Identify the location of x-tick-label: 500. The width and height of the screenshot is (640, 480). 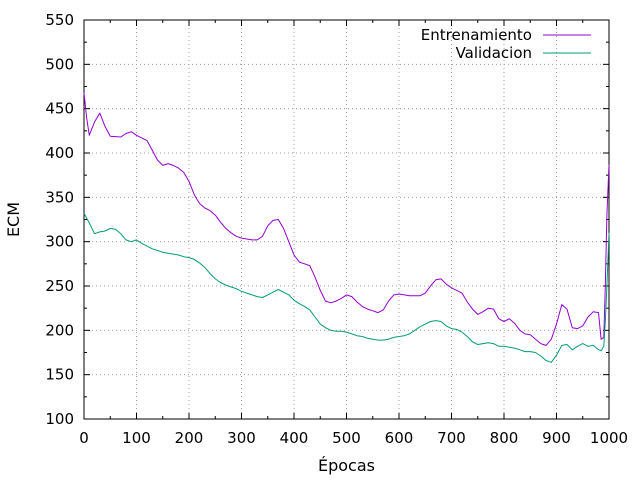
(346, 438).